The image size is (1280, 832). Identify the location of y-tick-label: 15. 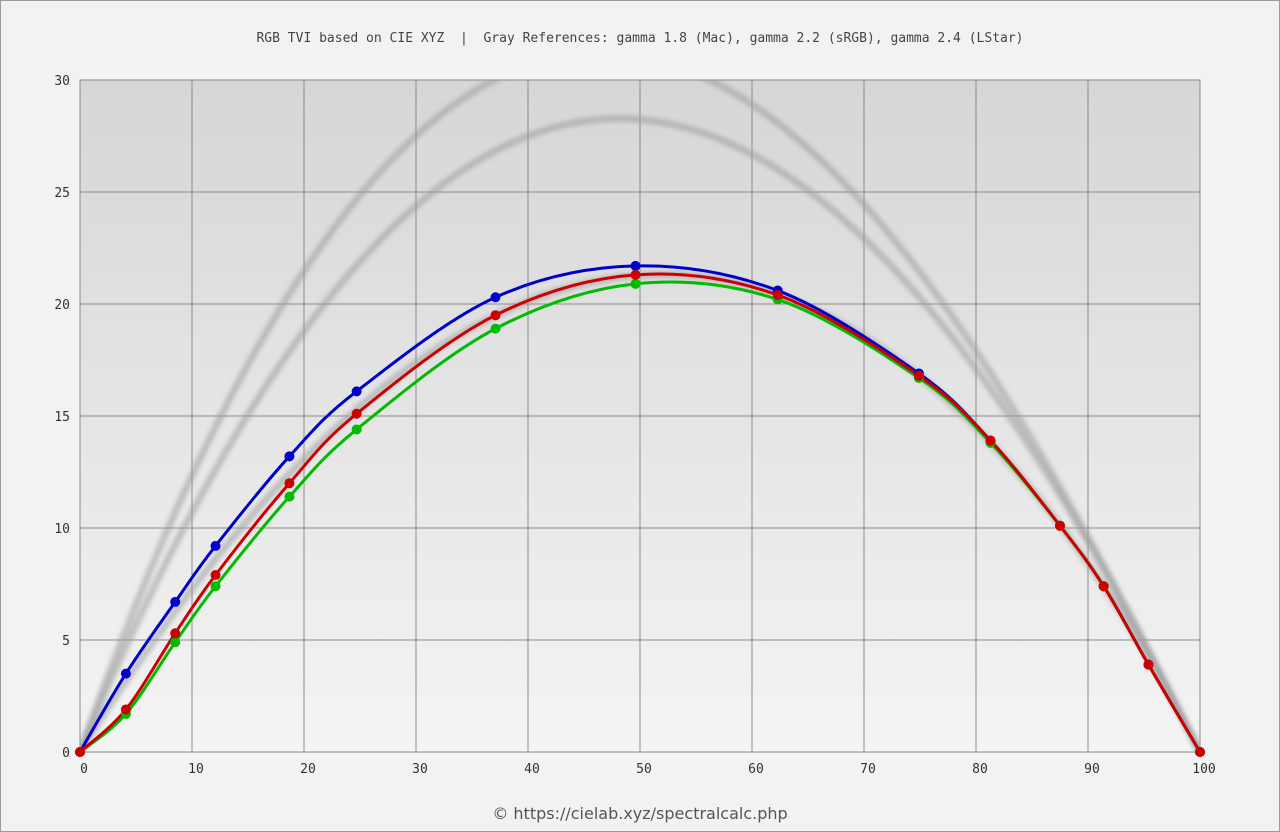
(62, 417).